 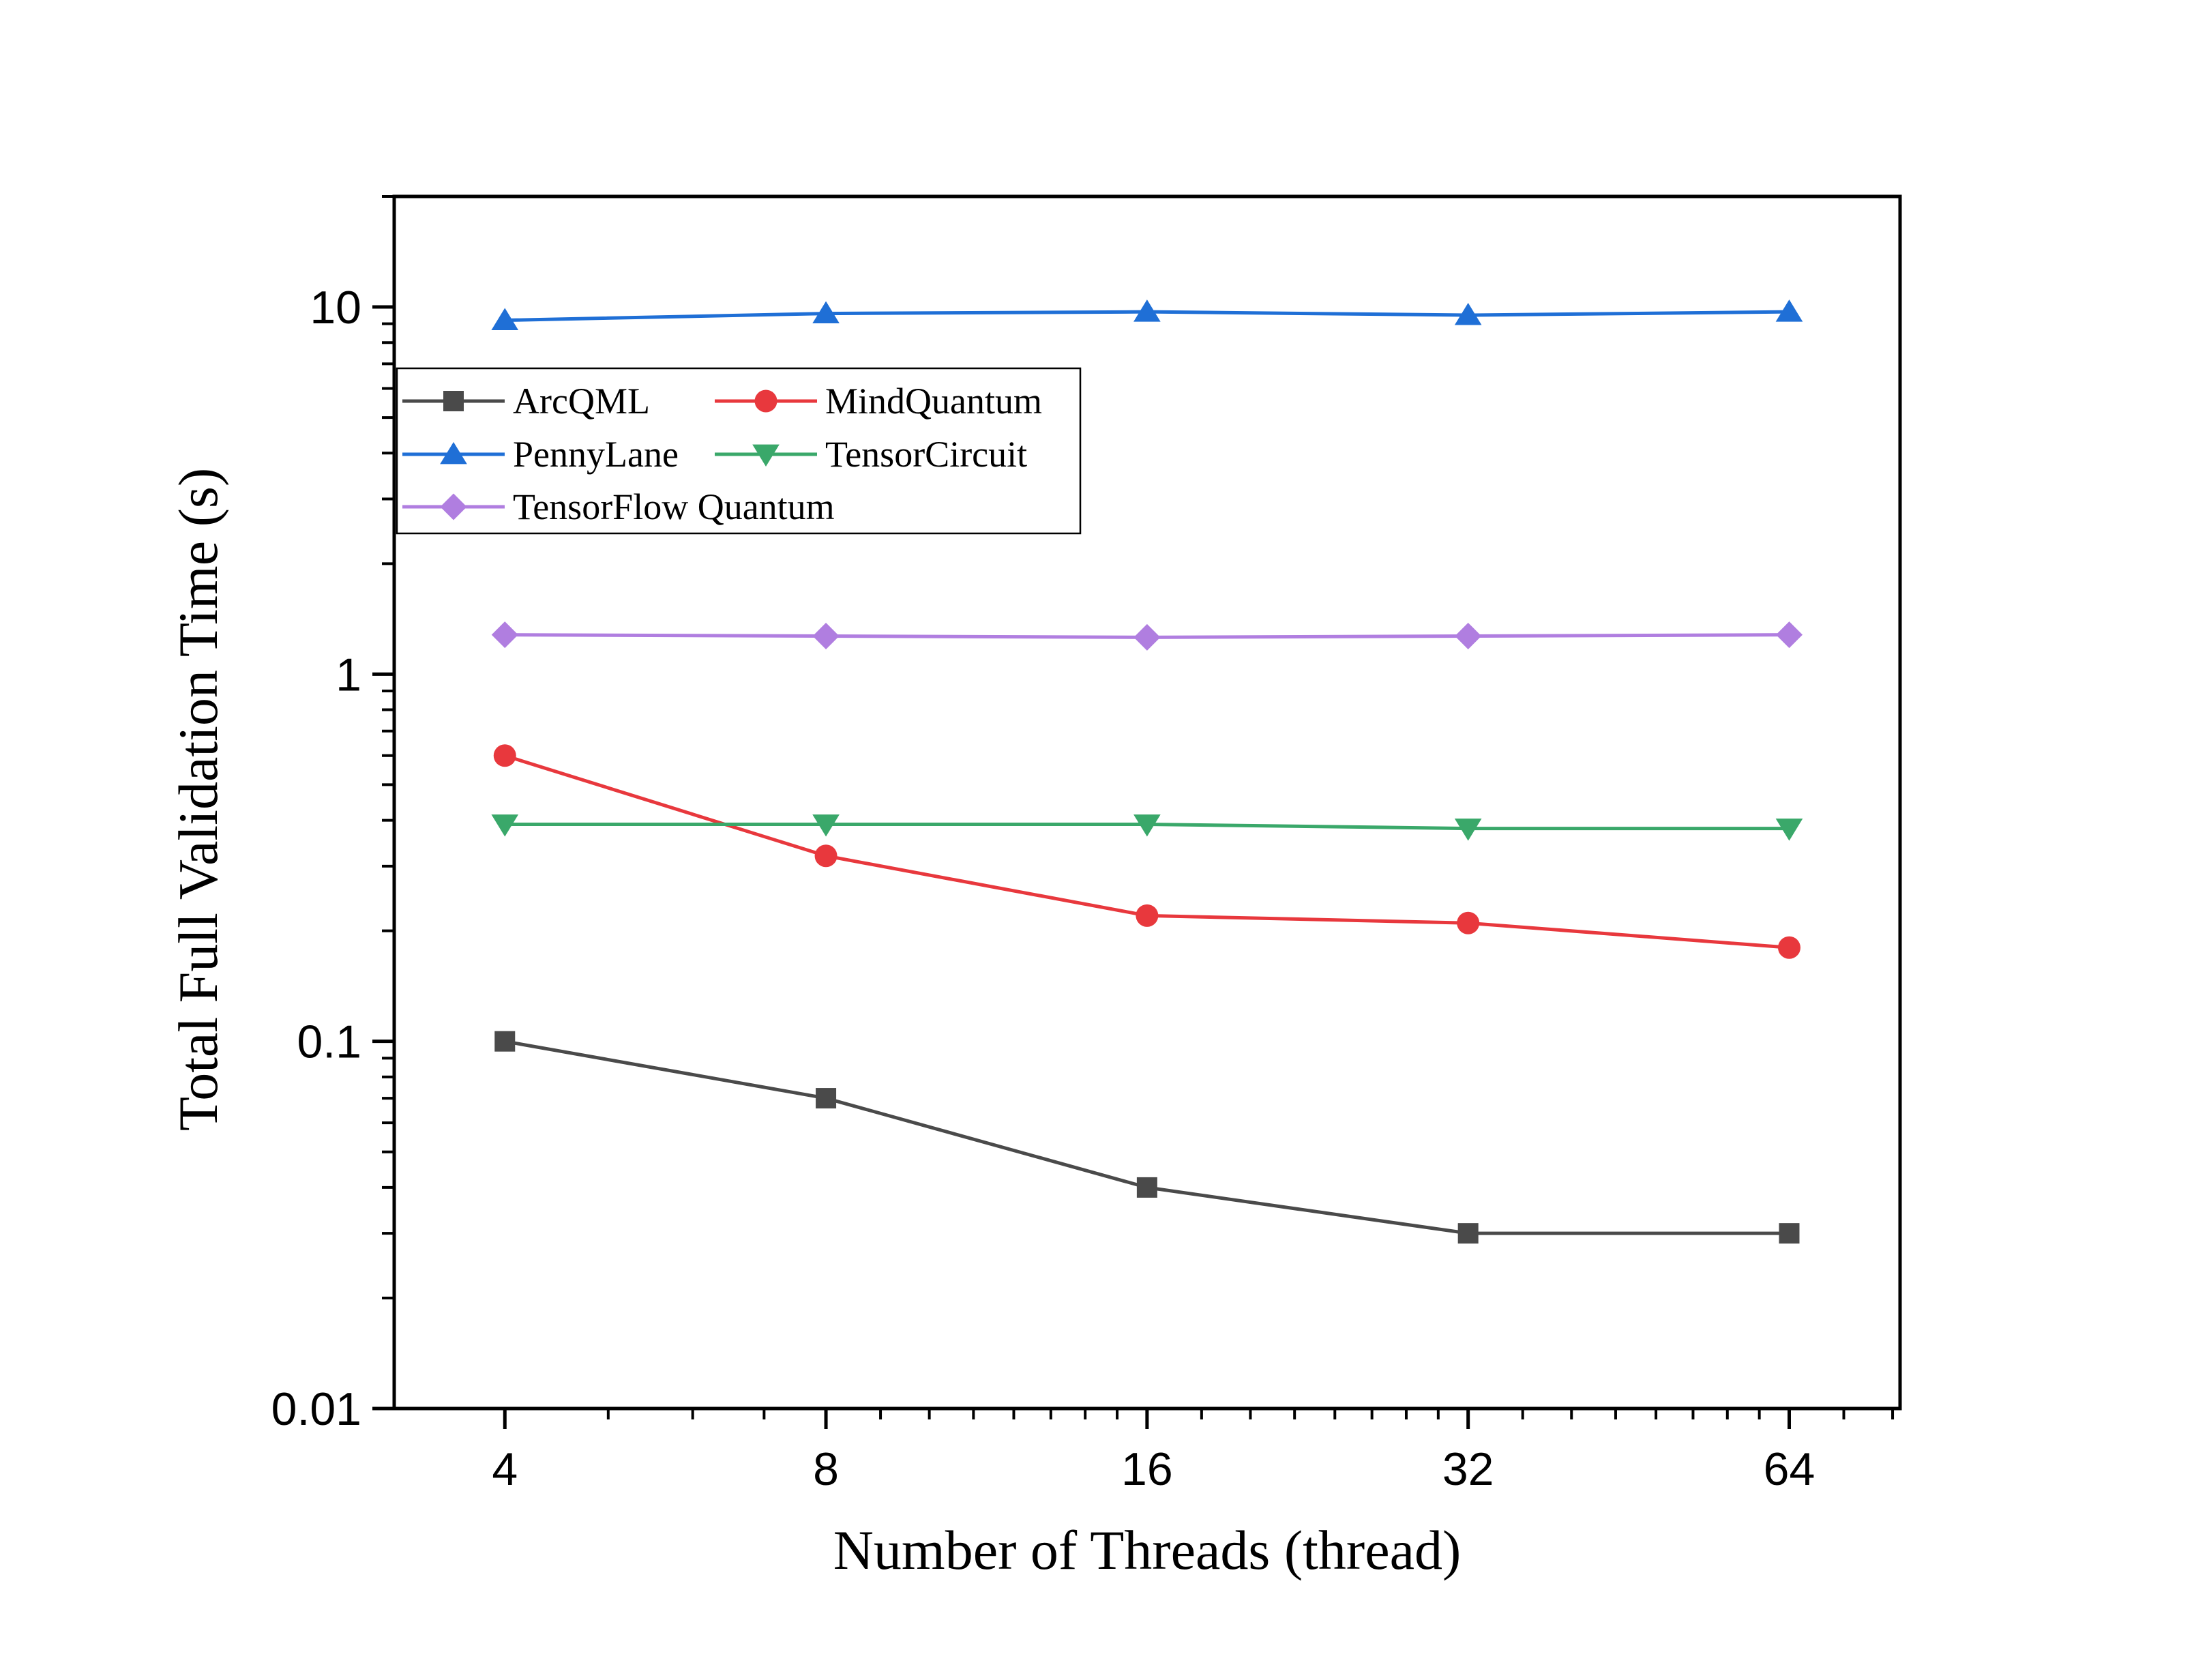 What do you see at coordinates (766, 455) in the screenshot?
I see `legend-marker-tensorcircuit` at bounding box center [766, 455].